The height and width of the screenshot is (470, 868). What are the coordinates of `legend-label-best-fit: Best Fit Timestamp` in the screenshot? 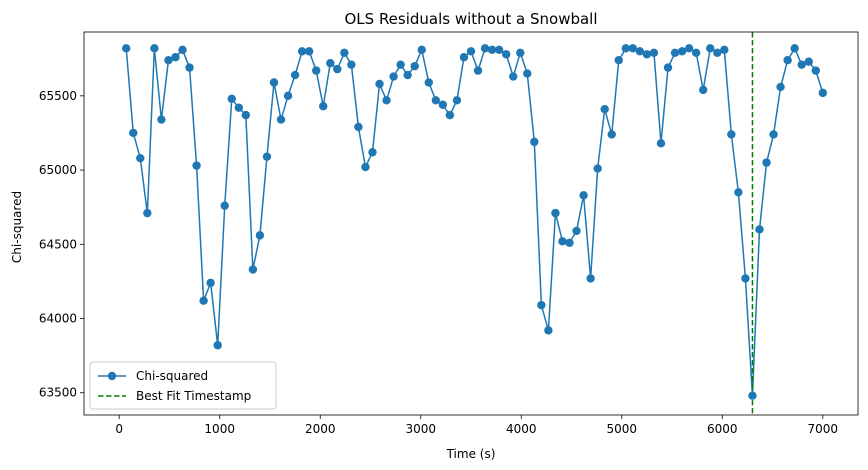 It's located at (193, 396).